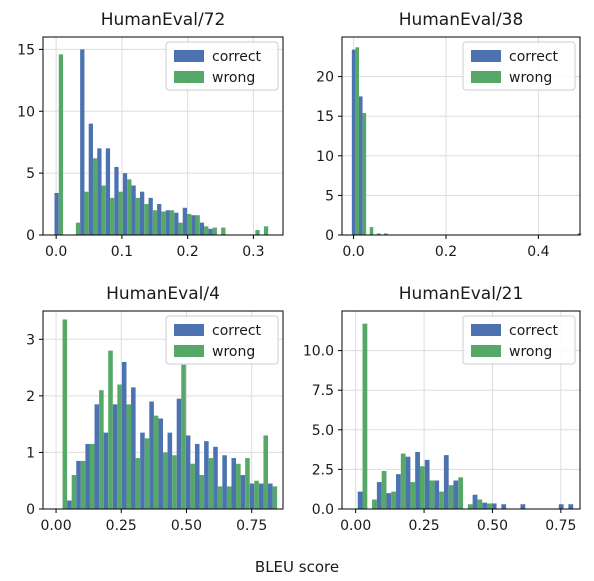  What do you see at coordinates (189, 351) in the screenshot?
I see `legend-swatch-wrong` at bounding box center [189, 351].